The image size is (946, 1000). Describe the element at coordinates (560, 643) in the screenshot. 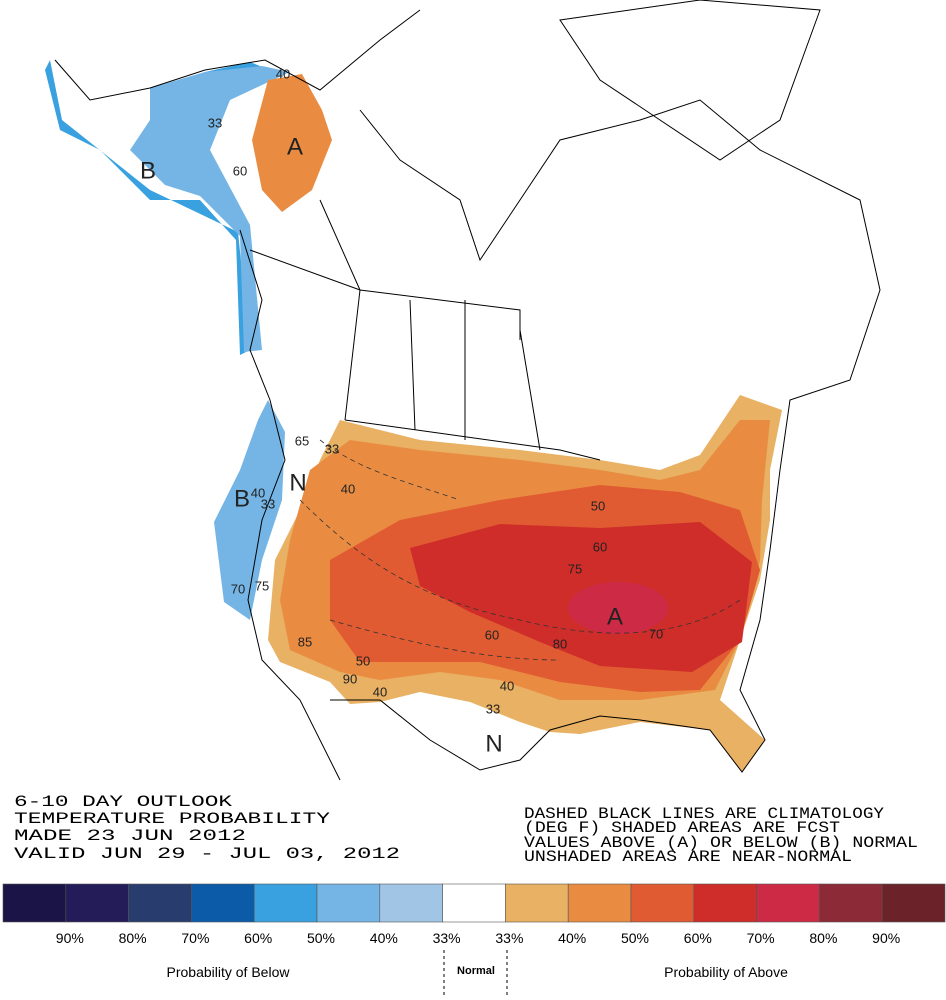

I see `contour-label: 80` at that location.